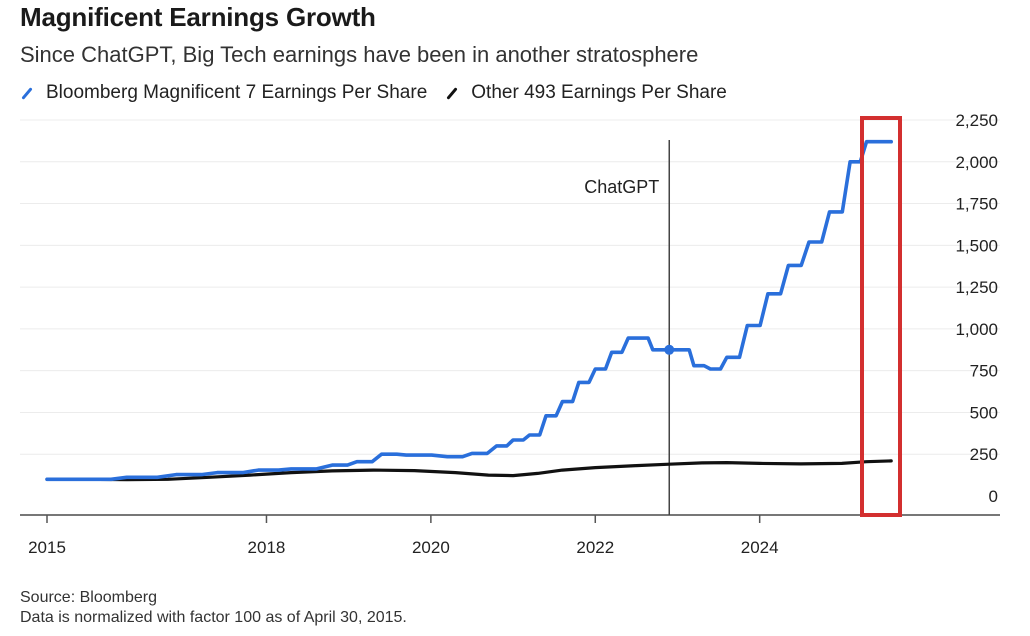 The width and height of the screenshot is (1030, 636). Describe the element at coordinates (431, 547) in the screenshot. I see `x-tick-label: 2020` at that location.